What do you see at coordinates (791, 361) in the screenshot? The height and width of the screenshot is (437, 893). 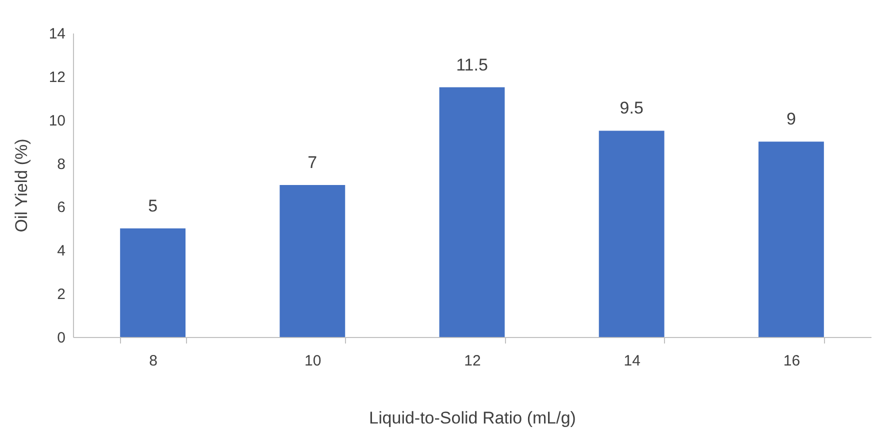 I see `x-tick-label: 16` at bounding box center [791, 361].